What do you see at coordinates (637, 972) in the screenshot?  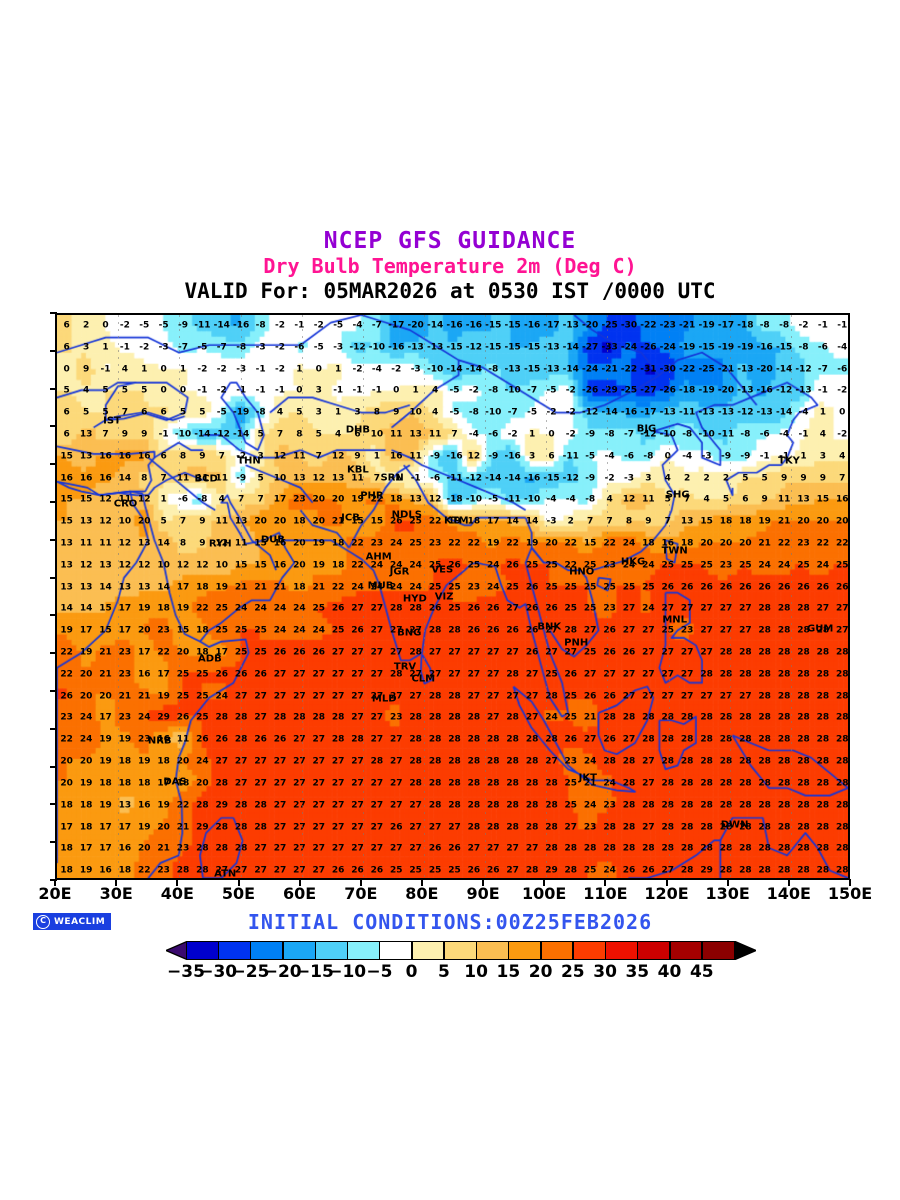 I see `colorbar-tick-label: 35` at bounding box center [637, 972].